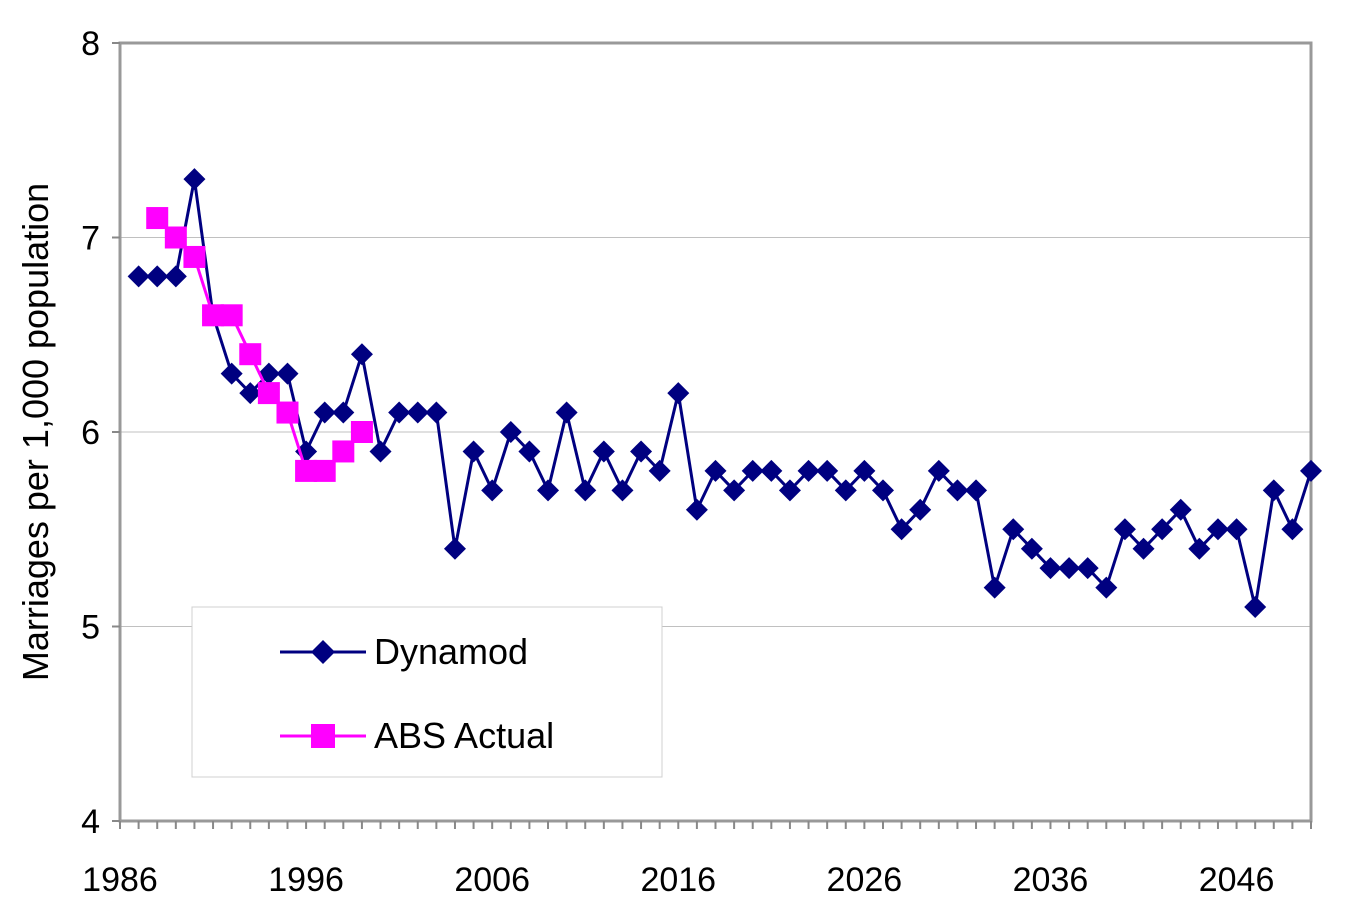 This screenshot has width=1371, height=921. Describe the element at coordinates (492, 880) in the screenshot. I see `x-tick-label: 2006` at that location.